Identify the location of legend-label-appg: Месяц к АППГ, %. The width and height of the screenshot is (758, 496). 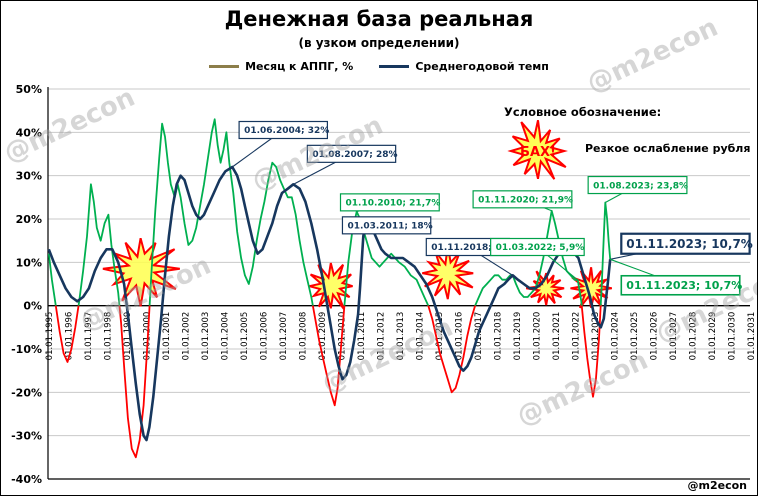
(299, 66).